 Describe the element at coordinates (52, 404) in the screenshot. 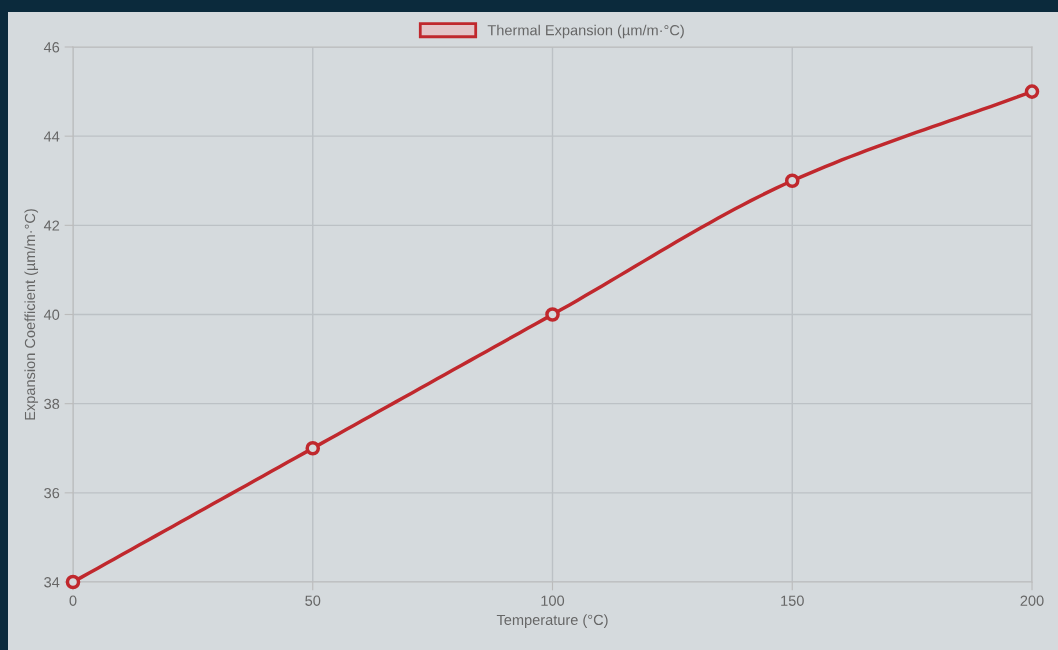

I see `y-tick-label: 38` at that location.